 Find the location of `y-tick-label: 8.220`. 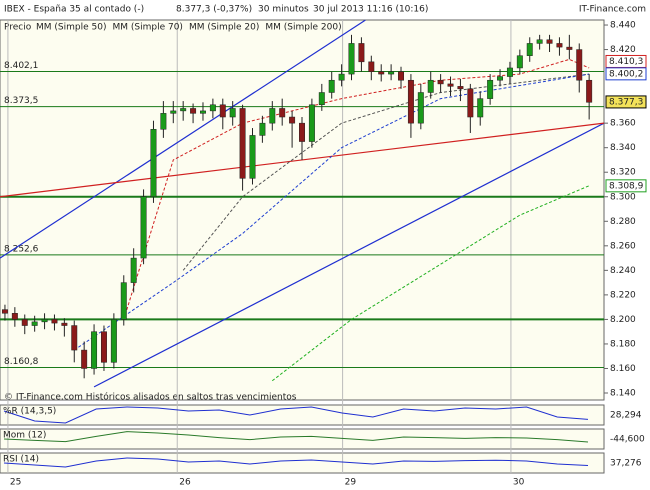

y-tick-label: 8.220 is located at coordinates (623, 295).